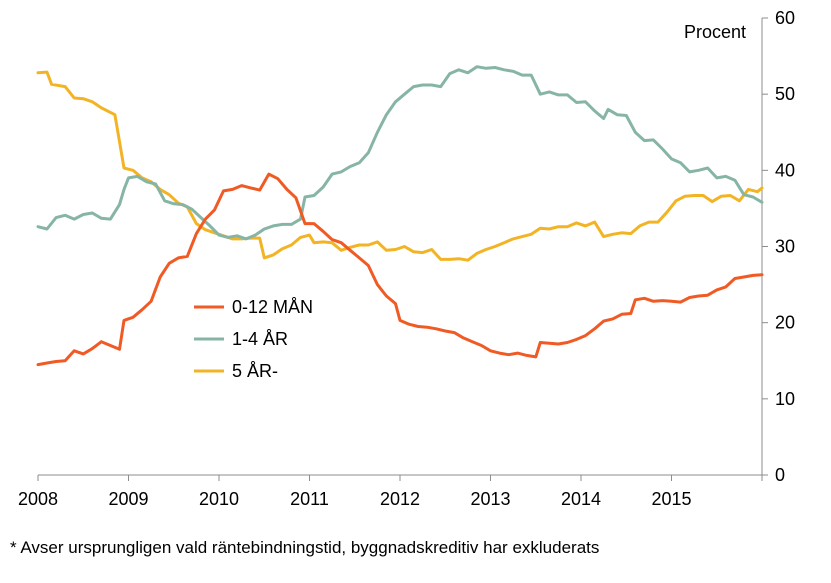 This screenshot has height=583, width=831. What do you see at coordinates (255, 371) in the screenshot?
I see `legend-label: 5 ÅR-` at bounding box center [255, 371].